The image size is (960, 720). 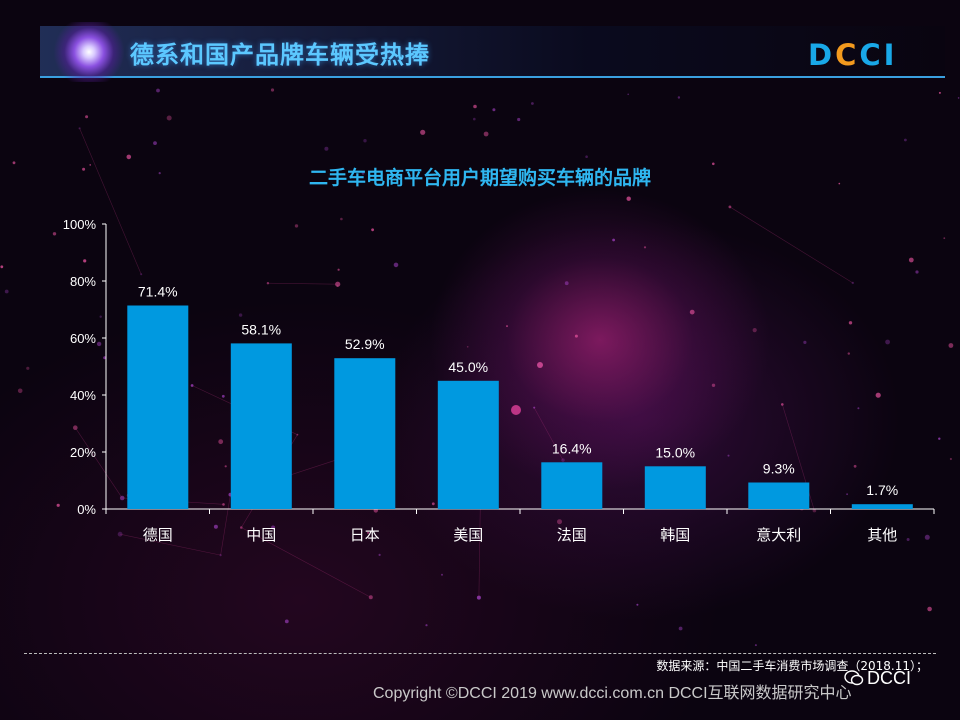 I want to click on x-category-label: 意大利, so click(x=778, y=535).